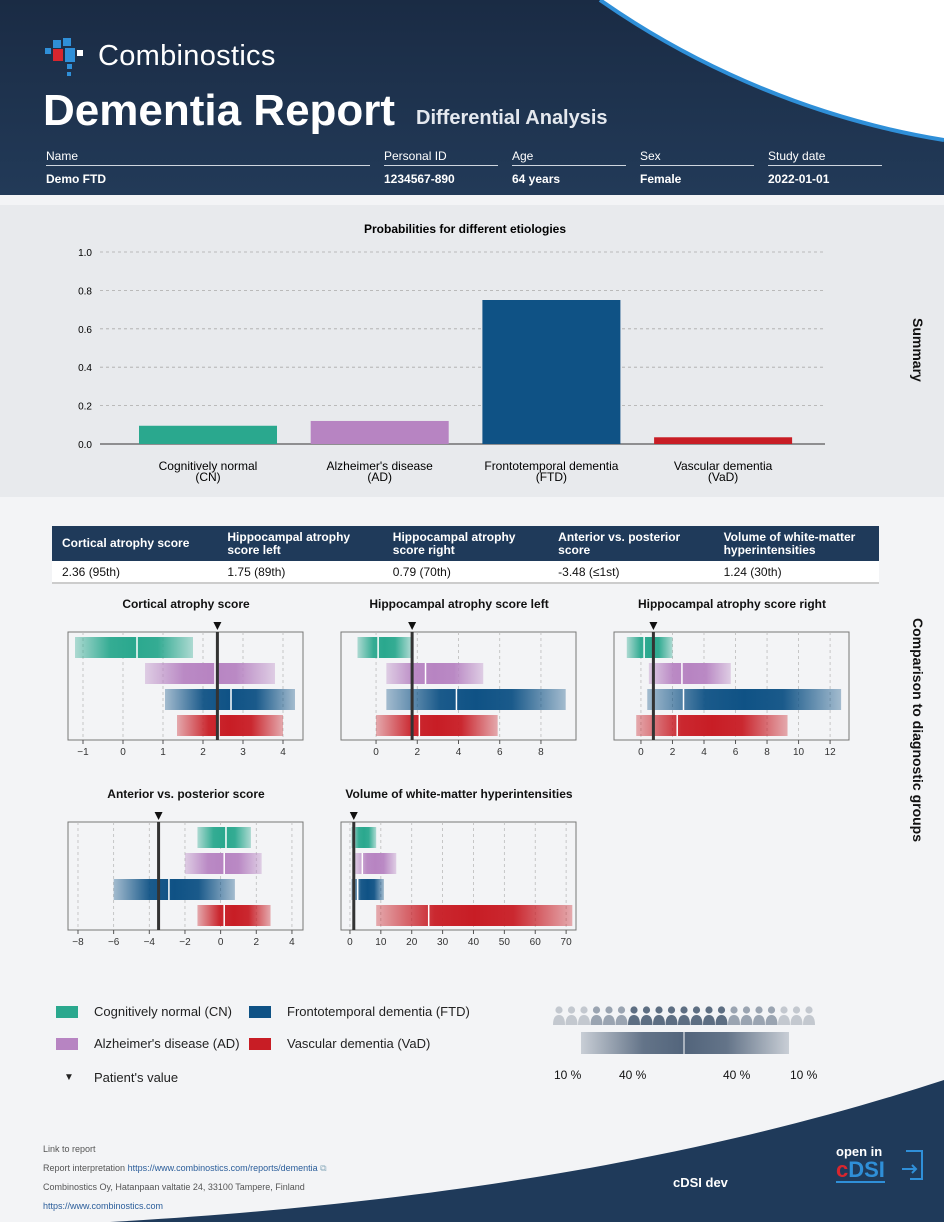 Image resolution: width=944 pixels, height=1222 pixels. What do you see at coordinates (569, 157) in the screenshot?
I see `field-label: Age` at bounding box center [569, 157].